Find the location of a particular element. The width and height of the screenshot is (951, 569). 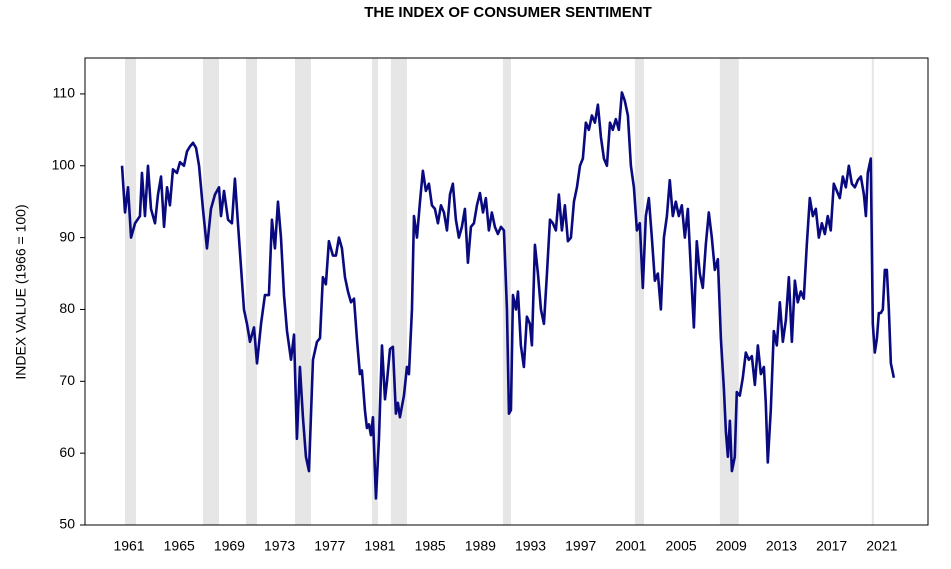

x-tick-label: 1989 is located at coordinates (480, 546).